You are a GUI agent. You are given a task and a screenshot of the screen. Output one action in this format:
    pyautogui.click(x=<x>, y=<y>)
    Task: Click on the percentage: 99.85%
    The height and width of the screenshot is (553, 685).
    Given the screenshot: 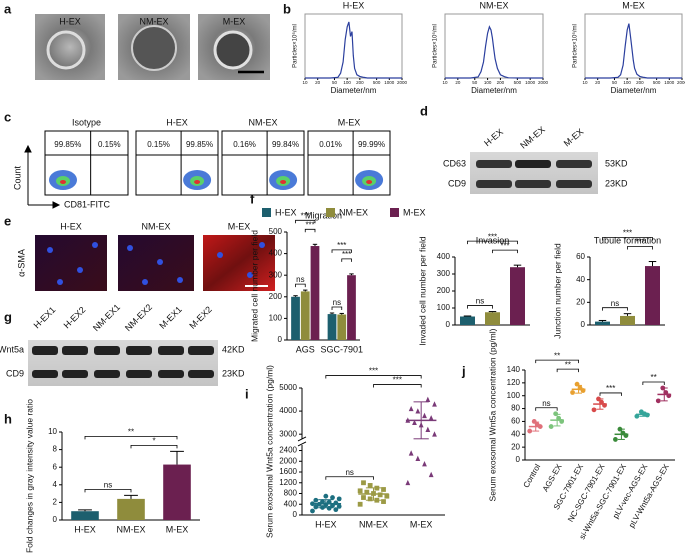 What is the action you would take?
    pyautogui.click(x=67, y=144)
    